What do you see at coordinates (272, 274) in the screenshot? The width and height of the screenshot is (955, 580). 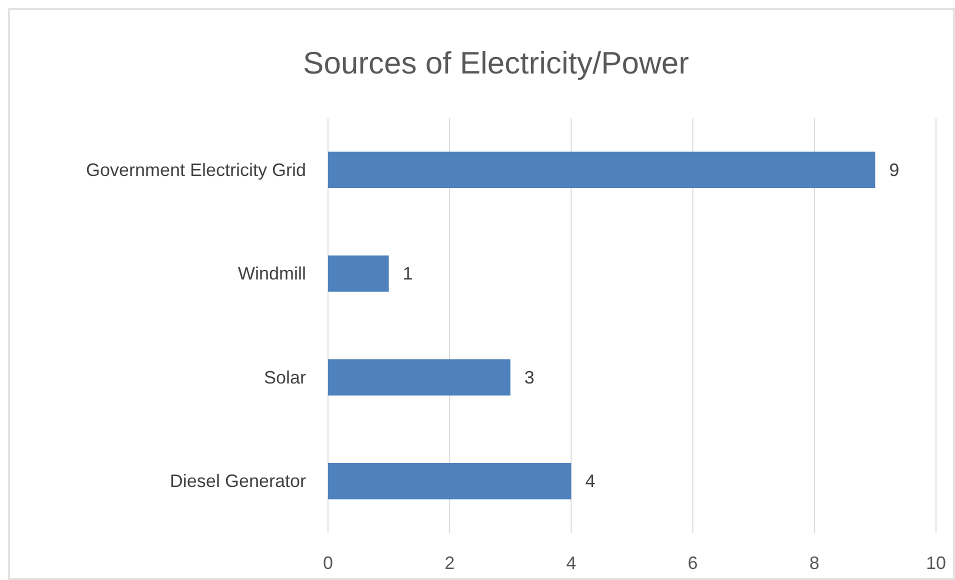 I see `y-tick-label: Windmill` at bounding box center [272, 274].